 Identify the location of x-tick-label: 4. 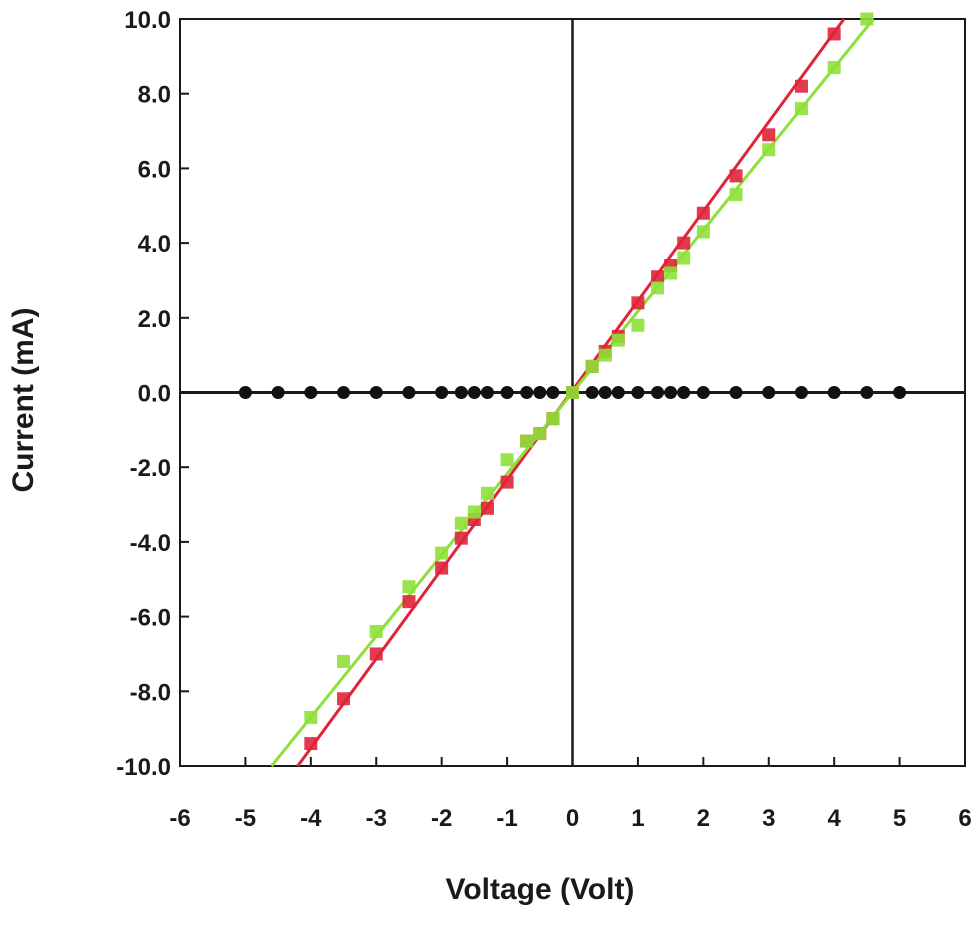
(834, 818).